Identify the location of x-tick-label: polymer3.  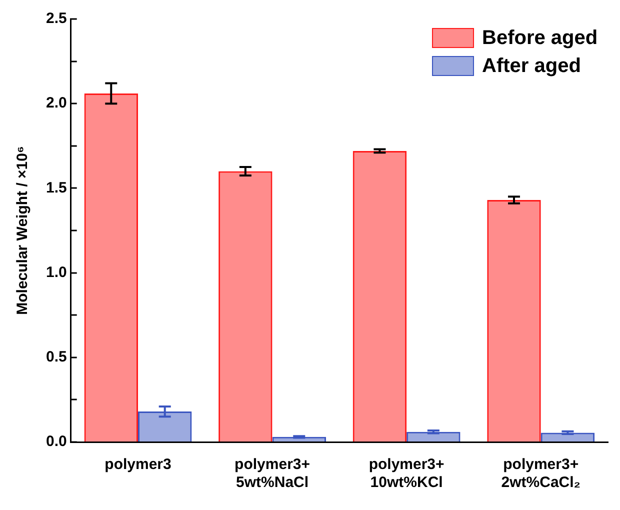
(138, 465).